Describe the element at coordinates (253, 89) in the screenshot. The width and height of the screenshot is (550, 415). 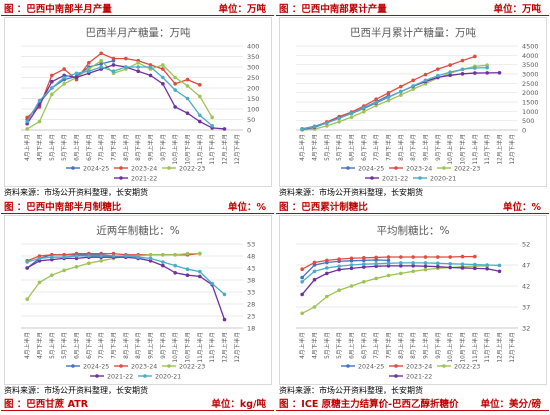
I see `y-tick-label: 200` at that location.